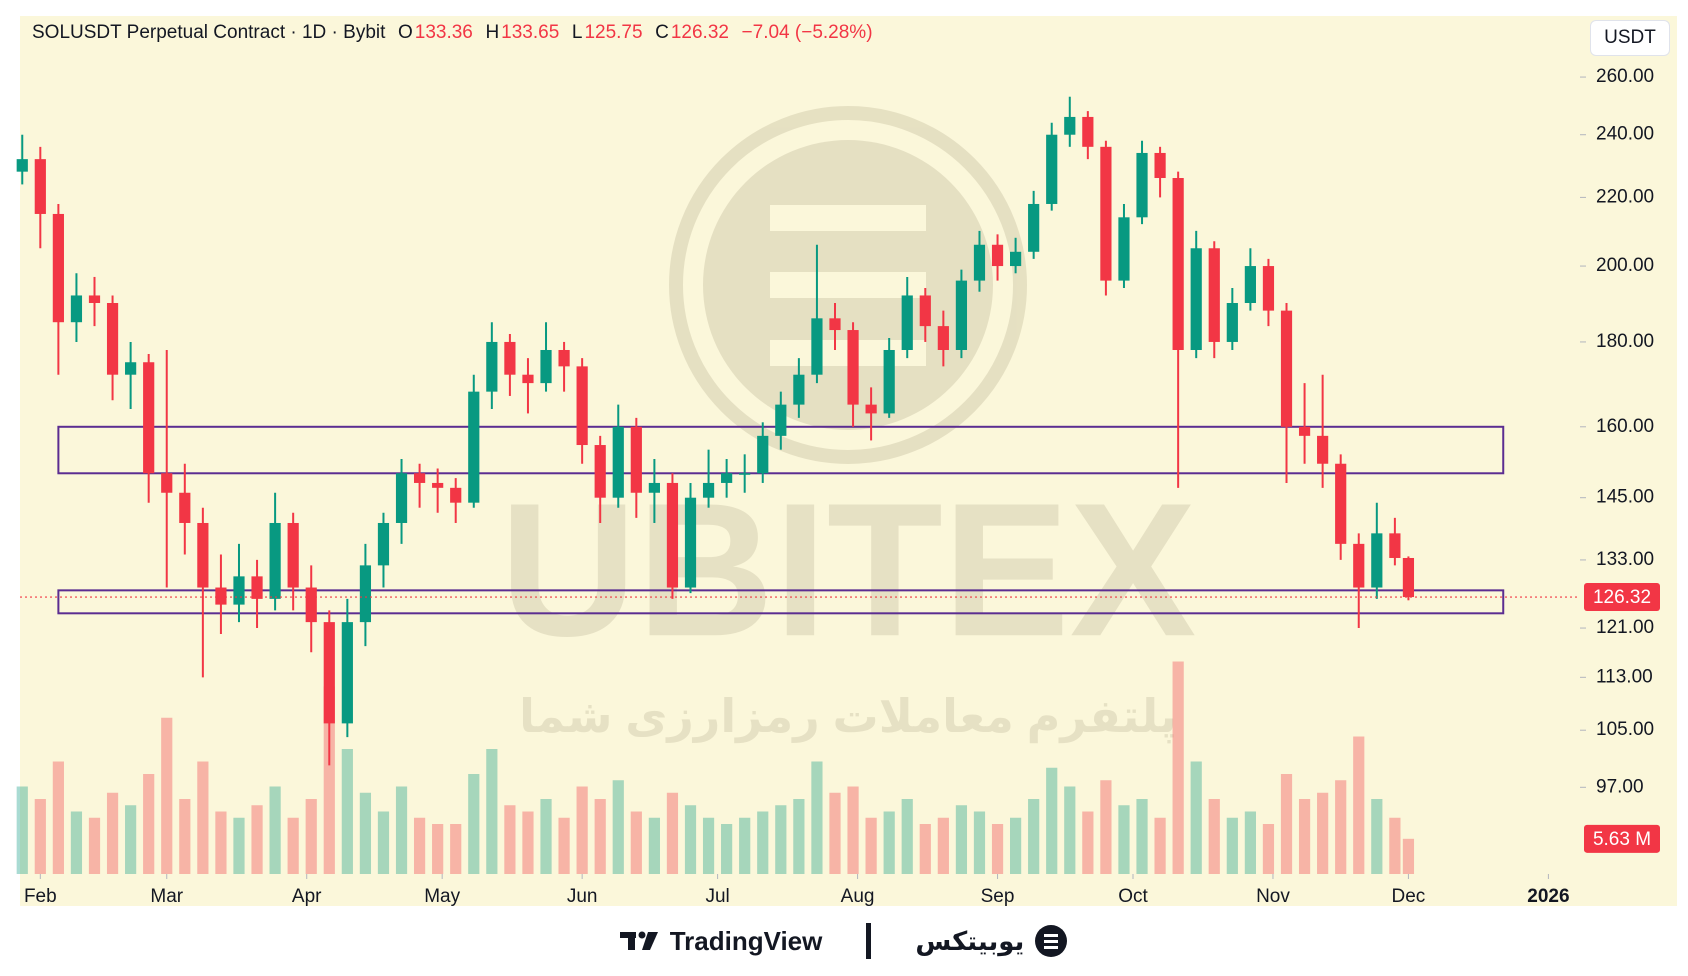  Describe the element at coordinates (717, 896) in the screenshot. I see `x-tick-label: Jul` at that location.